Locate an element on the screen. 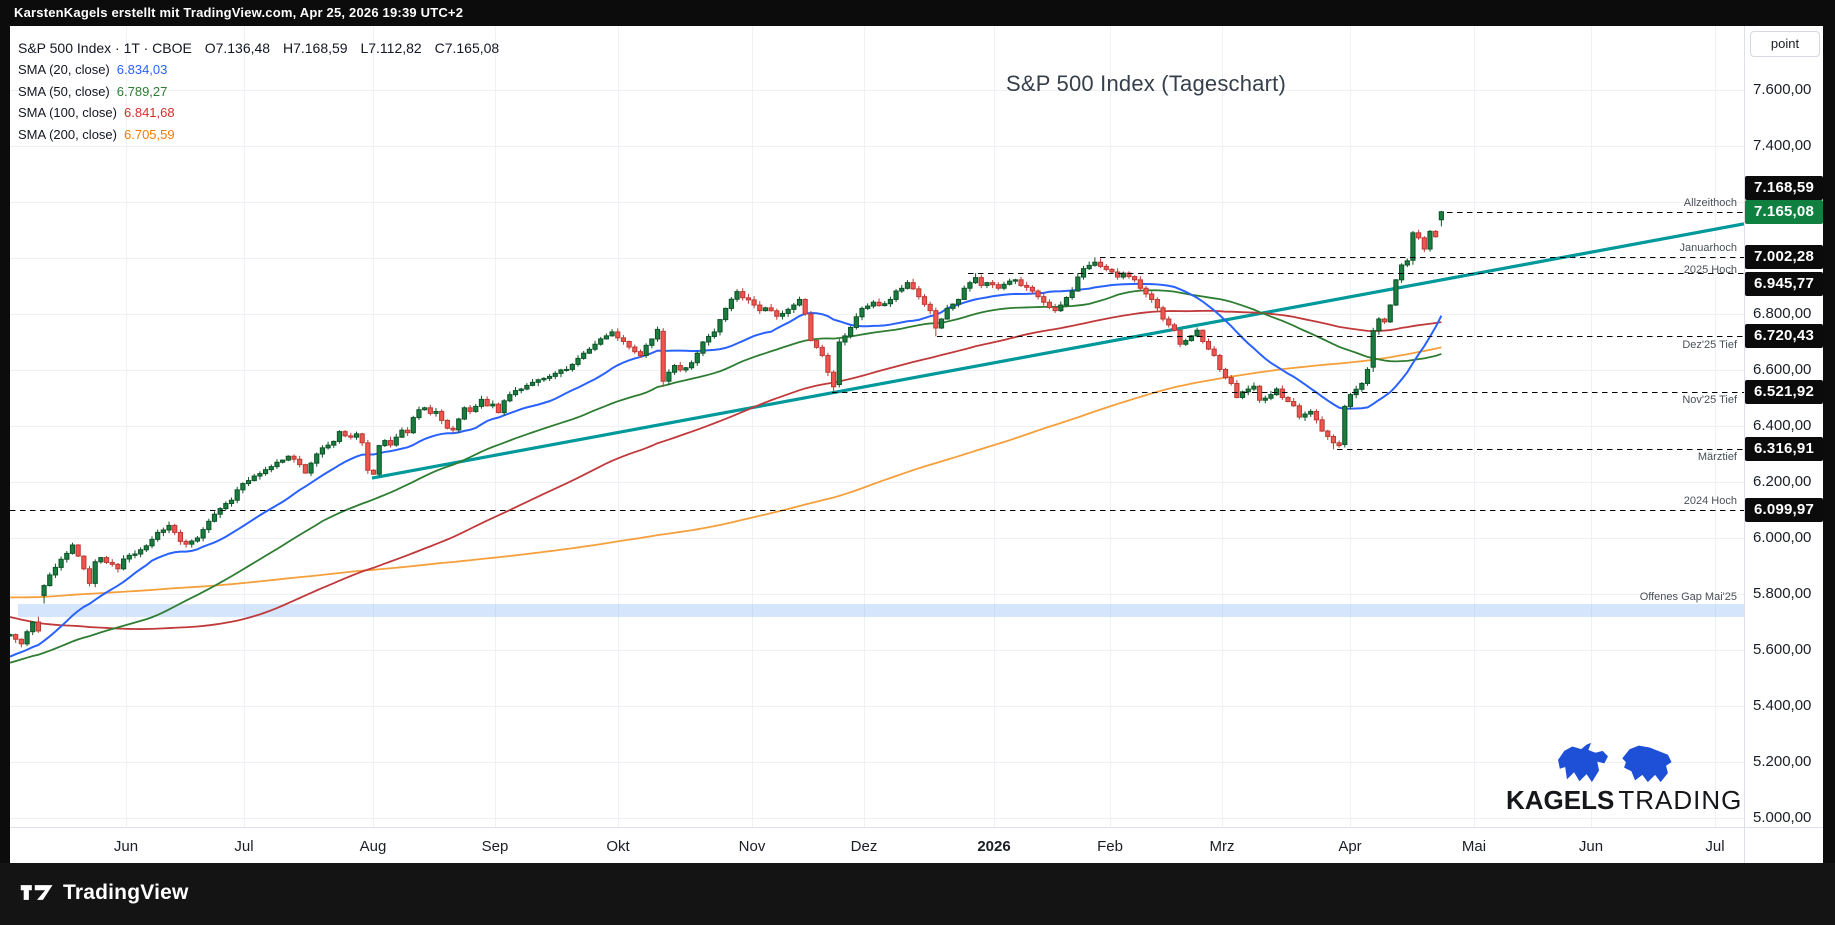  axis-unit-box: point is located at coordinates (1785, 44).